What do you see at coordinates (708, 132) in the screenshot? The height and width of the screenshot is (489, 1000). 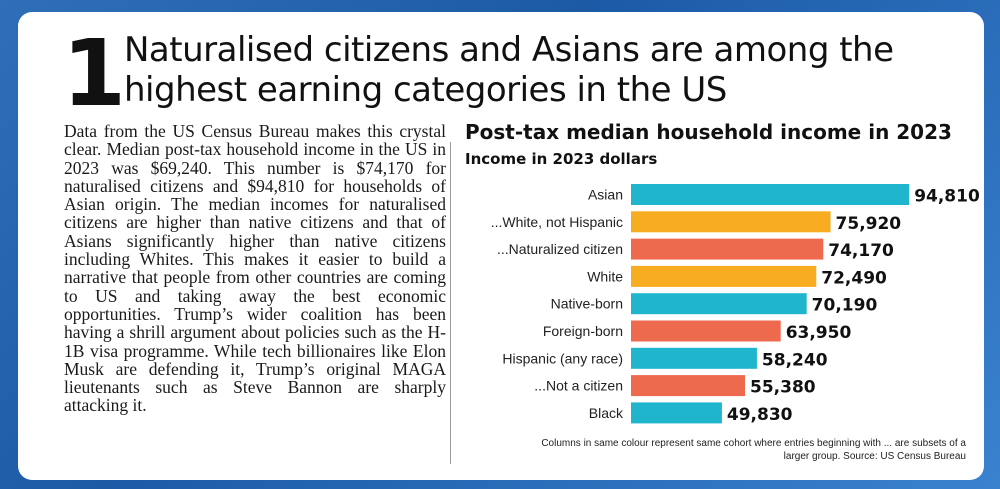 I see `chart-title: Post-tax median household income in 2023` at bounding box center [708, 132].